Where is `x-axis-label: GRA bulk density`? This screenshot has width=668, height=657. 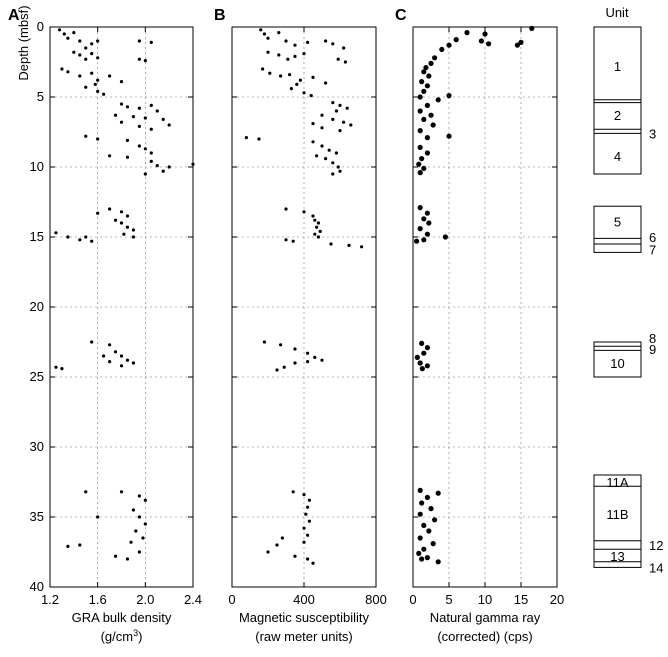
x-axis-label: GRA bulk density is located at coordinates (122, 617).